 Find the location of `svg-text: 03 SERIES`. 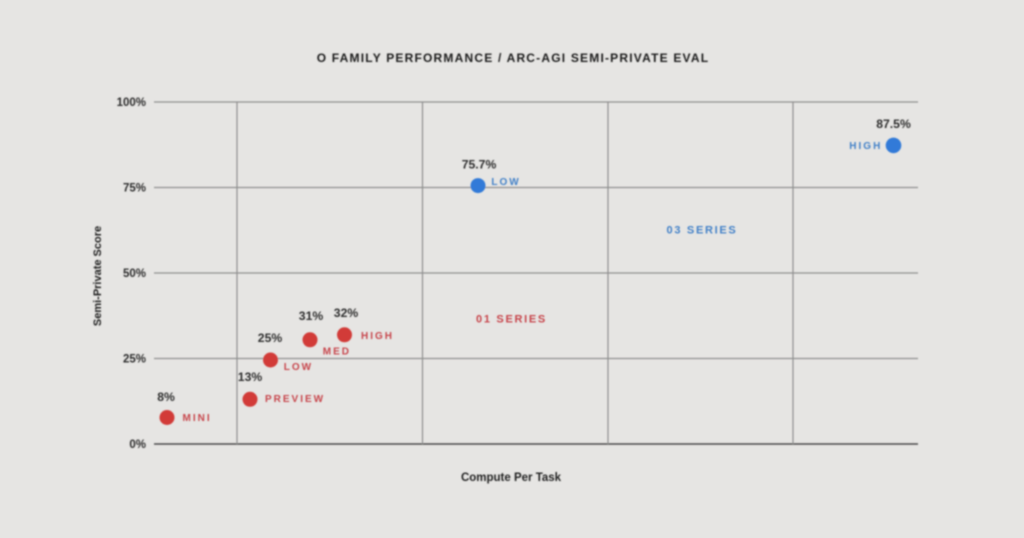

svg-text: 03 SERIES is located at coordinates (702, 231).